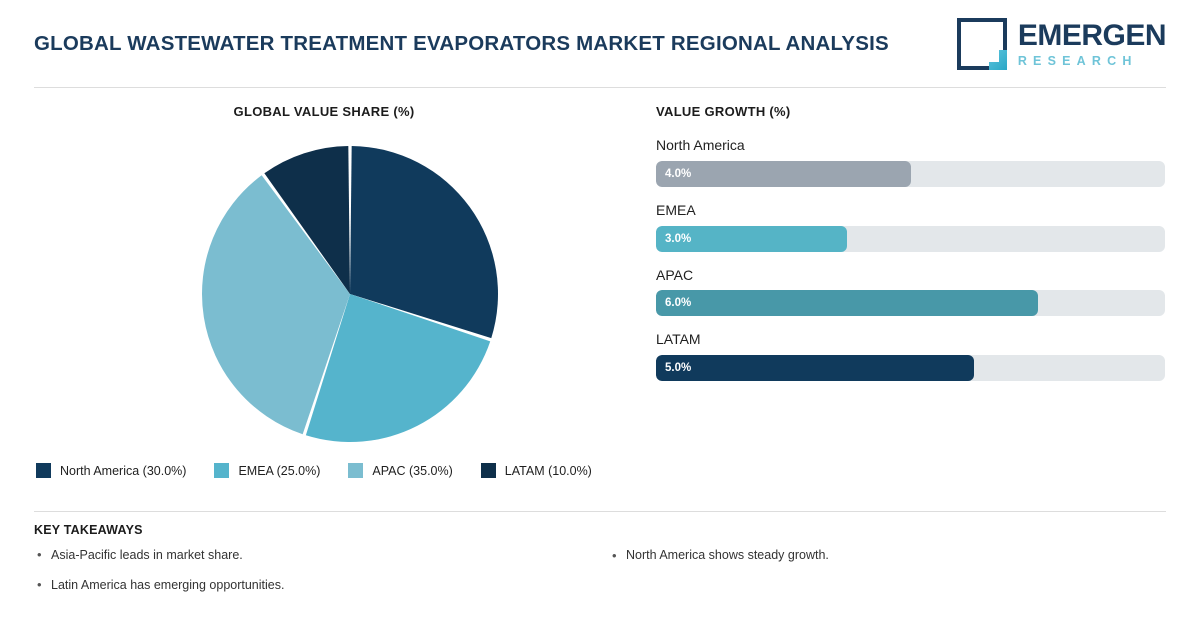 Image resolution: width=1200 pixels, height=620 pixels. What do you see at coordinates (312, 555) in the screenshot?
I see `key-takeaway-item: Asia-Pacific leads in market share.` at bounding box center [312, 555].